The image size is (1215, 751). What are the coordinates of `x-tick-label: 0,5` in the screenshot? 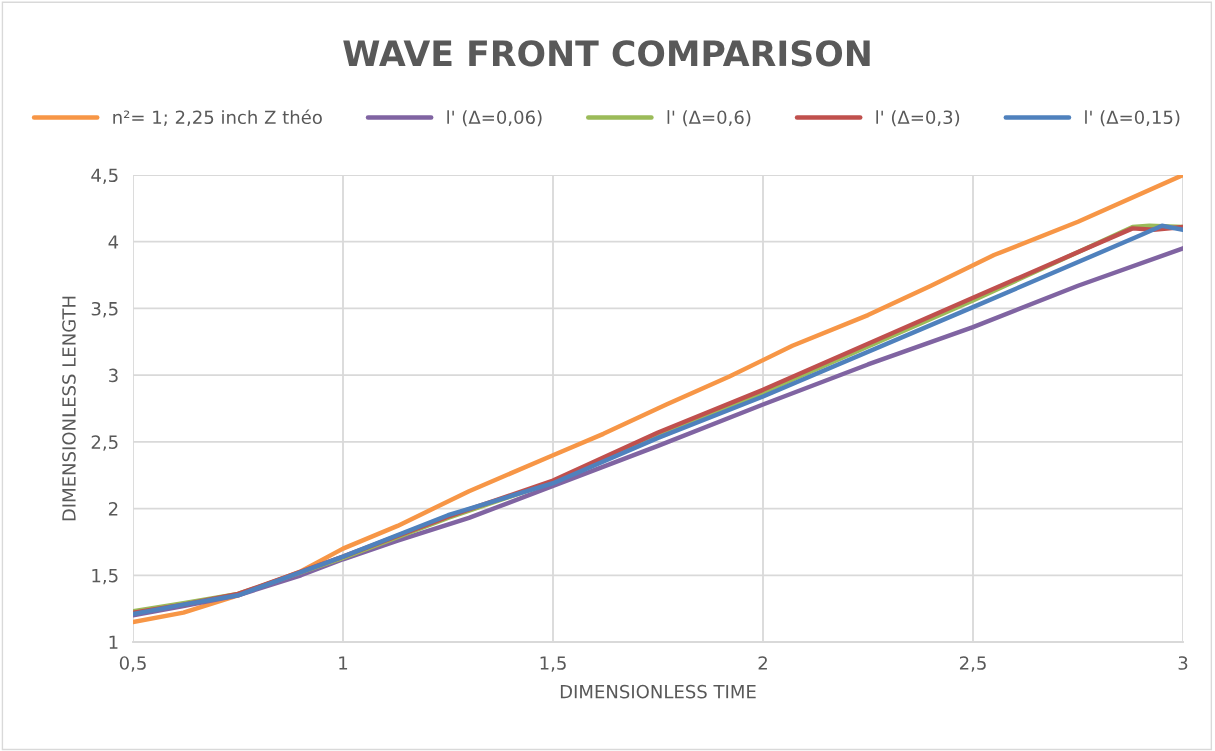 It's located at (132, 664).